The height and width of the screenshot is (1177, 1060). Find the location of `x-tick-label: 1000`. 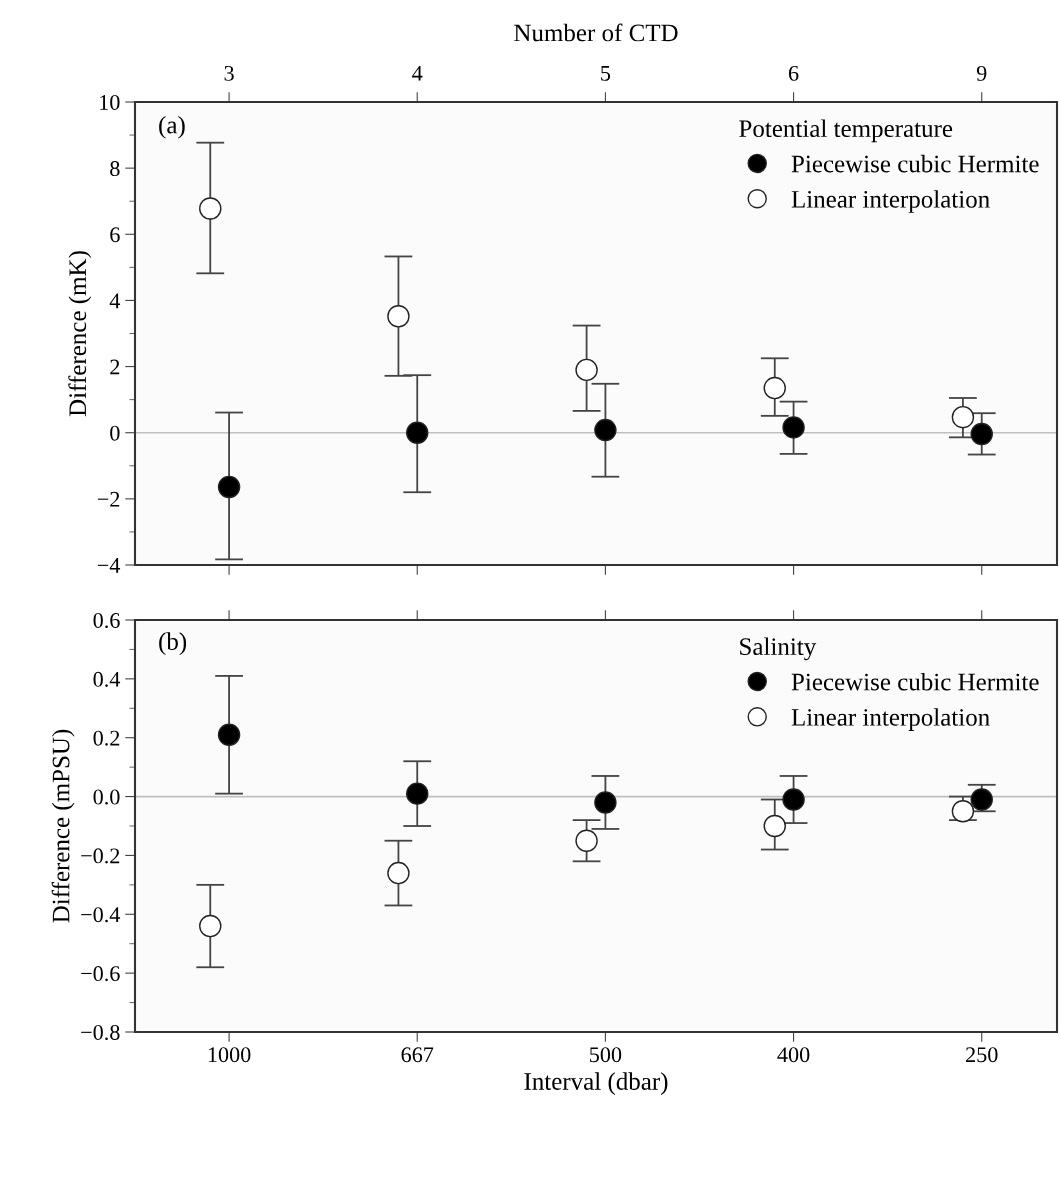

x-tick-label: 1000 is located at coordinates (229, 1055).